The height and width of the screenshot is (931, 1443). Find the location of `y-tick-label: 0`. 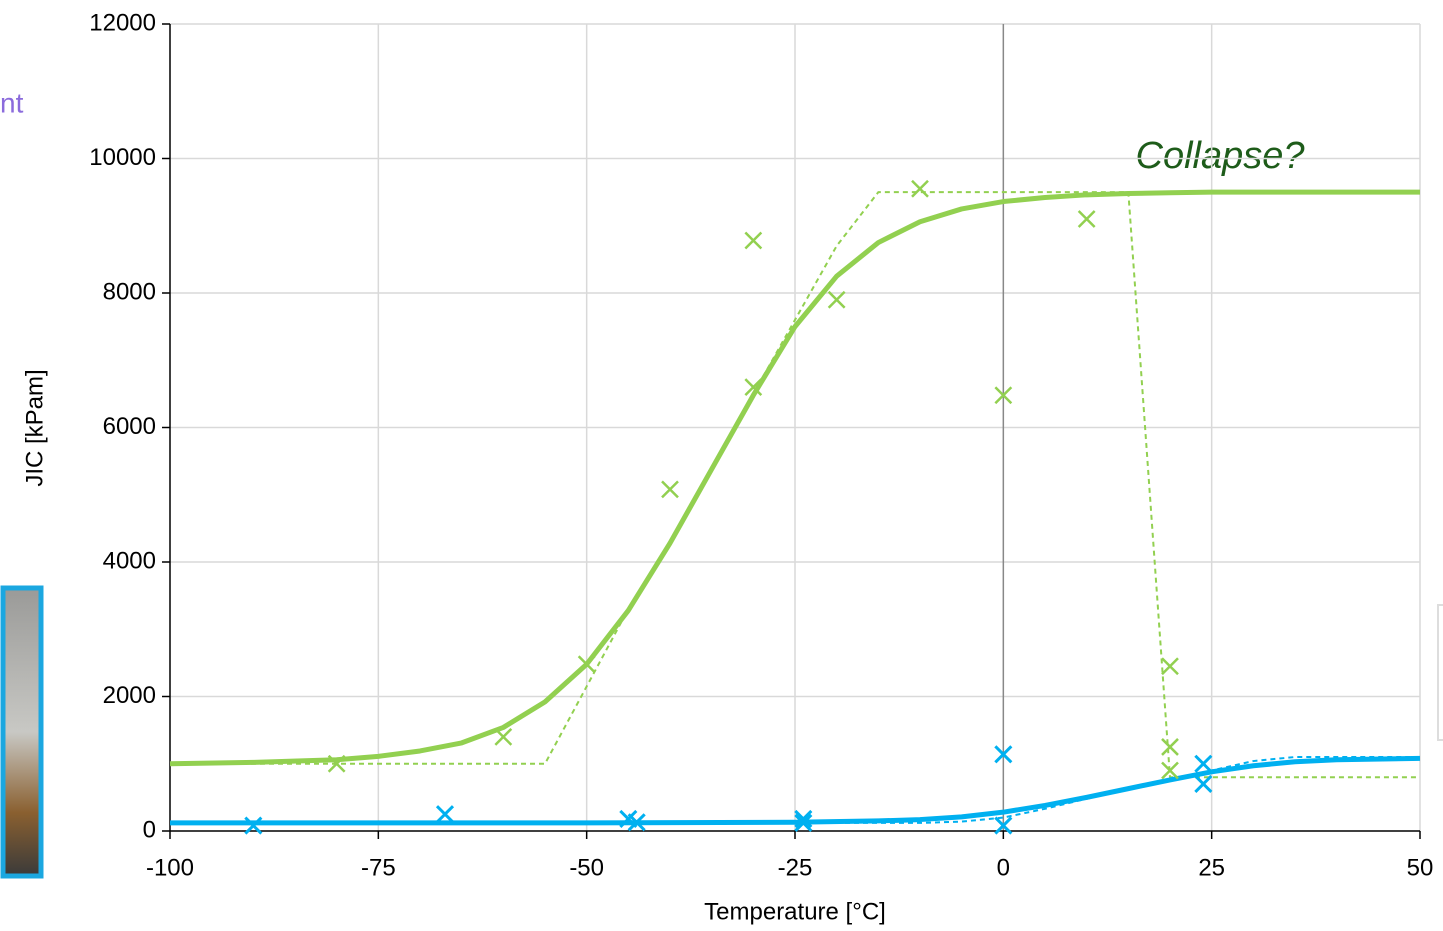

y-tick-label: 0 is located at coordinates (149, 829).